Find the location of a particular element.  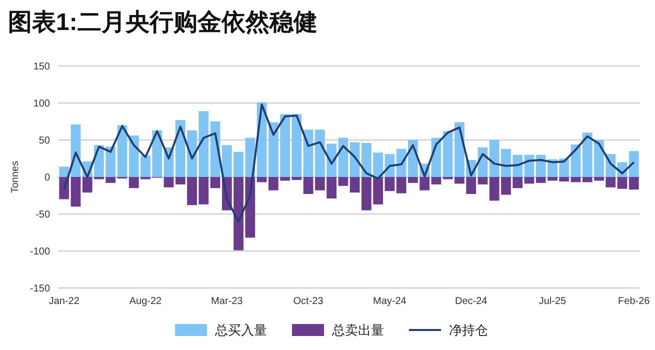

y-tick-label: 50 is located at coordinates (44, 141).